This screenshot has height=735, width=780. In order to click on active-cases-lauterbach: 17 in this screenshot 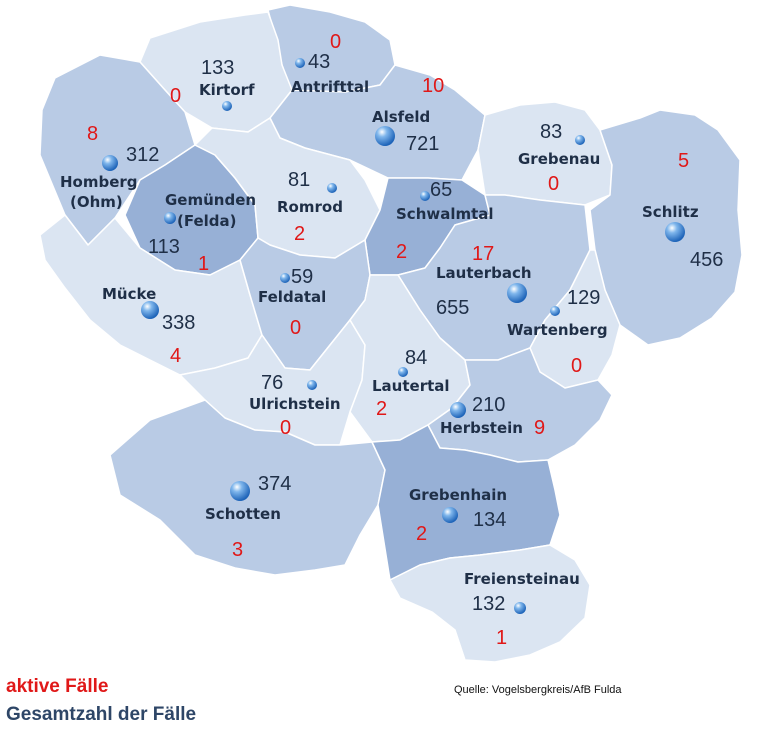, I will do `click(483, 254)`.